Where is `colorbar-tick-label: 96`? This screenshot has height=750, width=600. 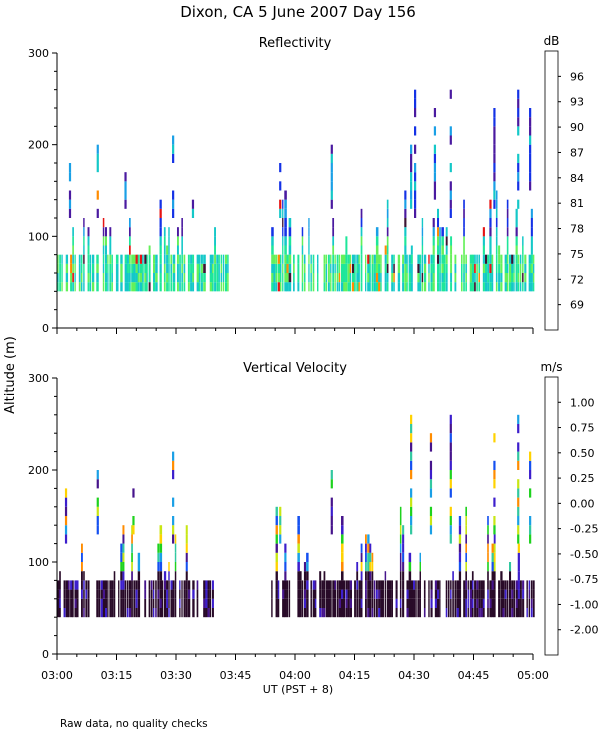
colorbar-tick-label: 96 is located at coordinates (577, 76).